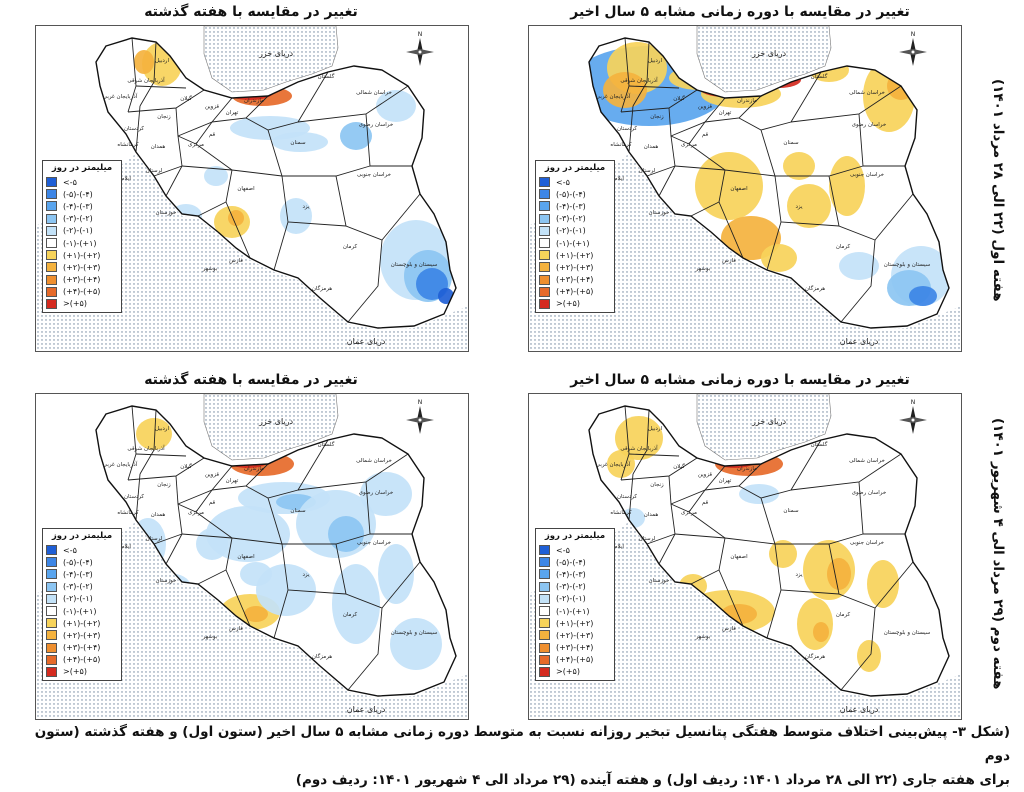 The image size is (1024, 792). I want to click on province-label-golestan: گلستان, so click(819, 444).